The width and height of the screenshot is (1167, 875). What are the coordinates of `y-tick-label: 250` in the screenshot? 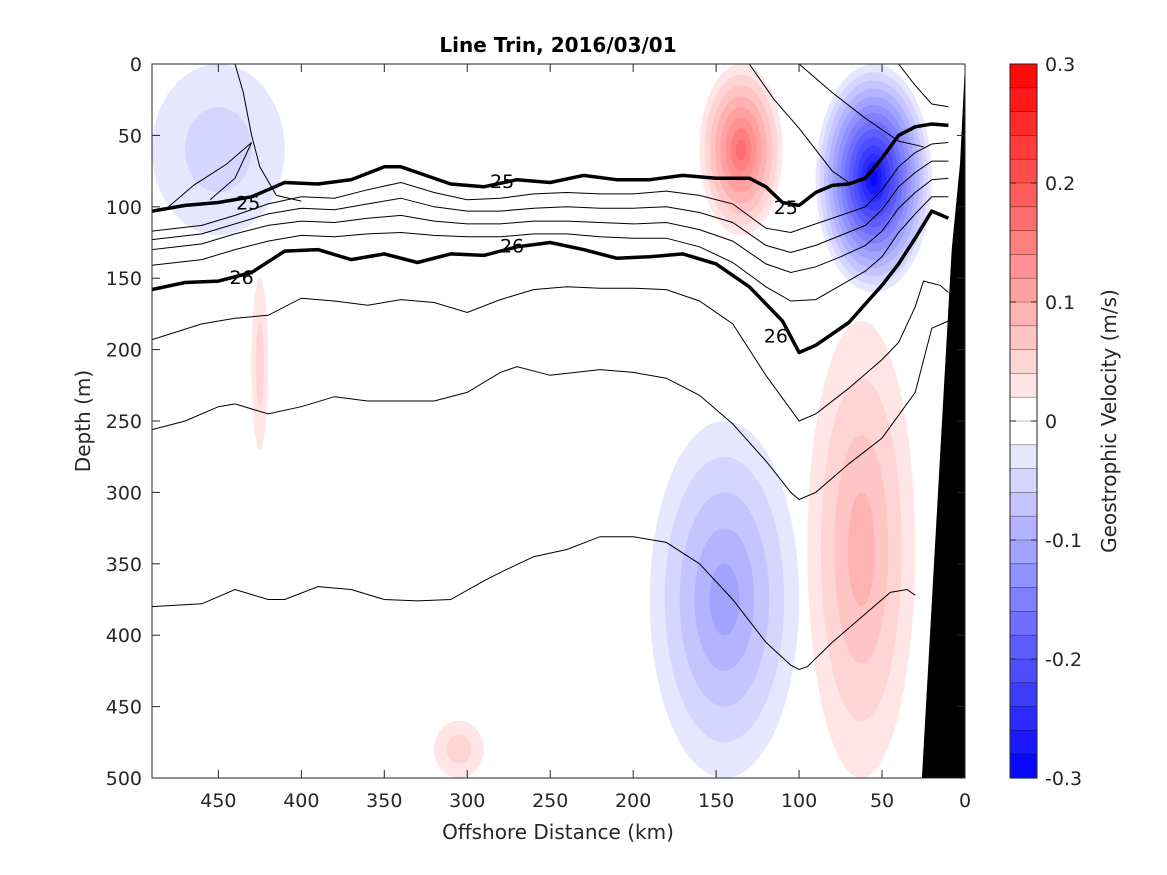 It's located at (124, 422).